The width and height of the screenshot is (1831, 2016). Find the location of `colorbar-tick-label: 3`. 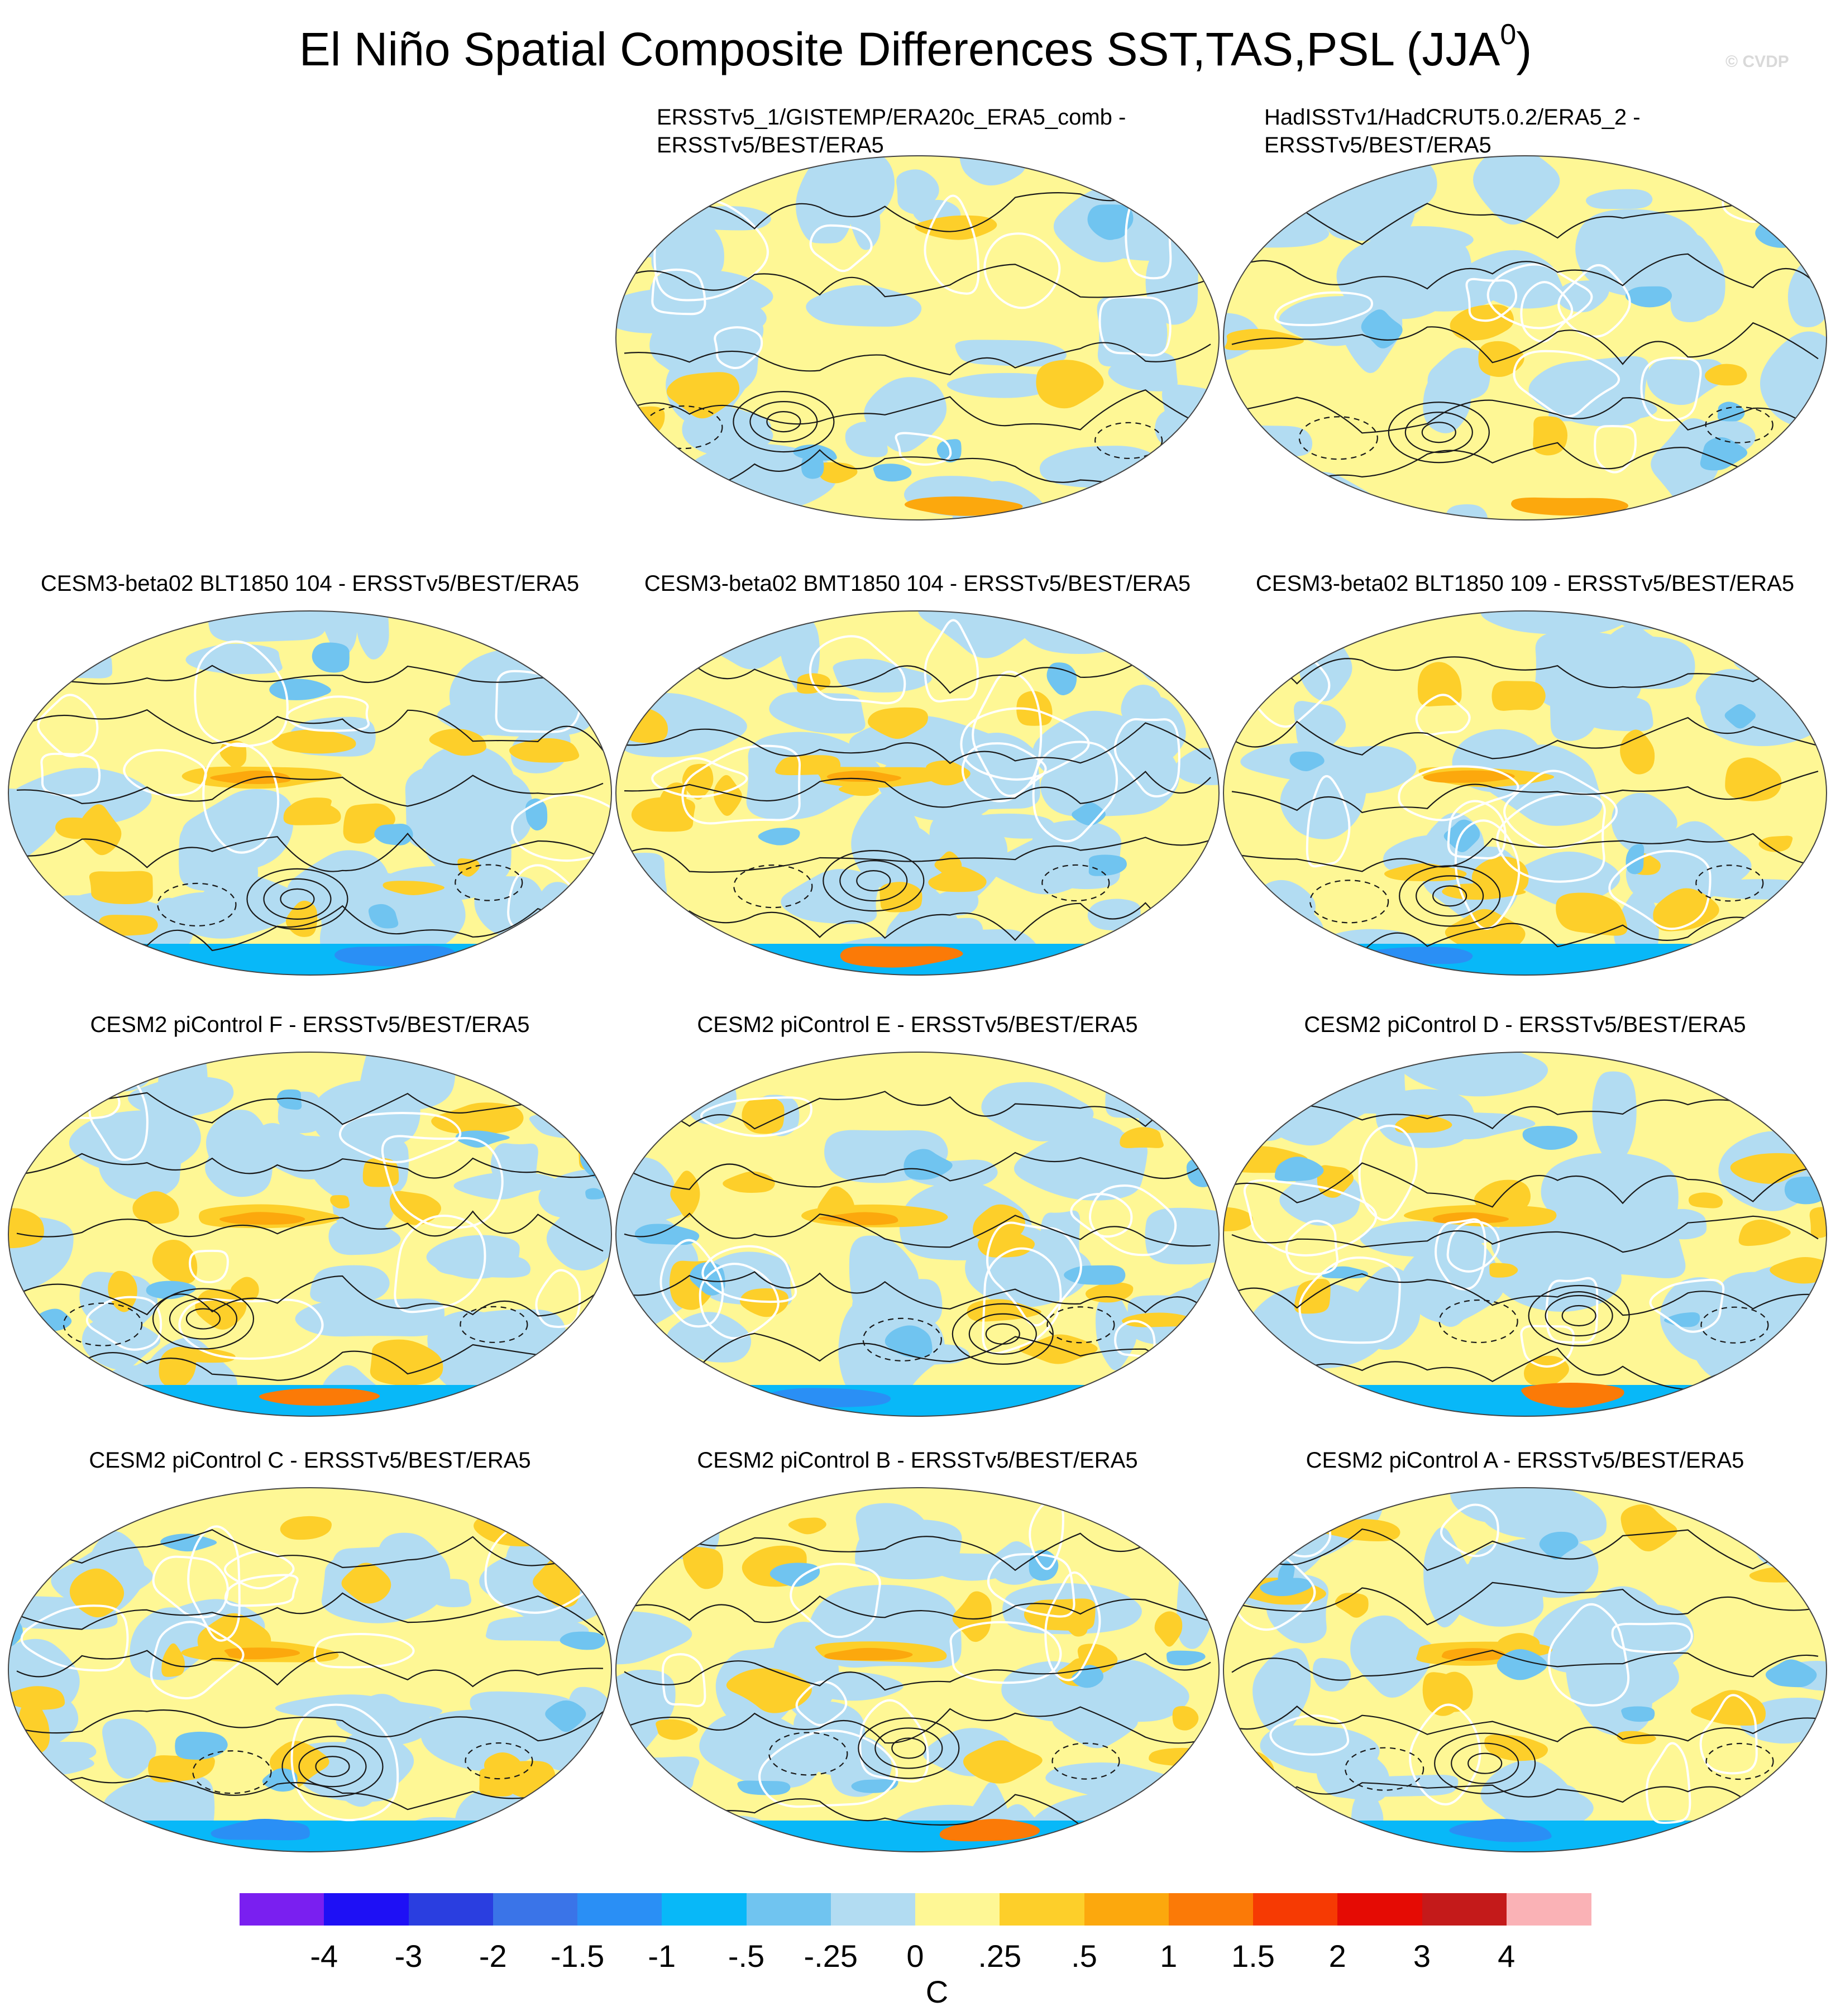

colorbar-tick-label: 3 is located at coordinates (1422, 1956).